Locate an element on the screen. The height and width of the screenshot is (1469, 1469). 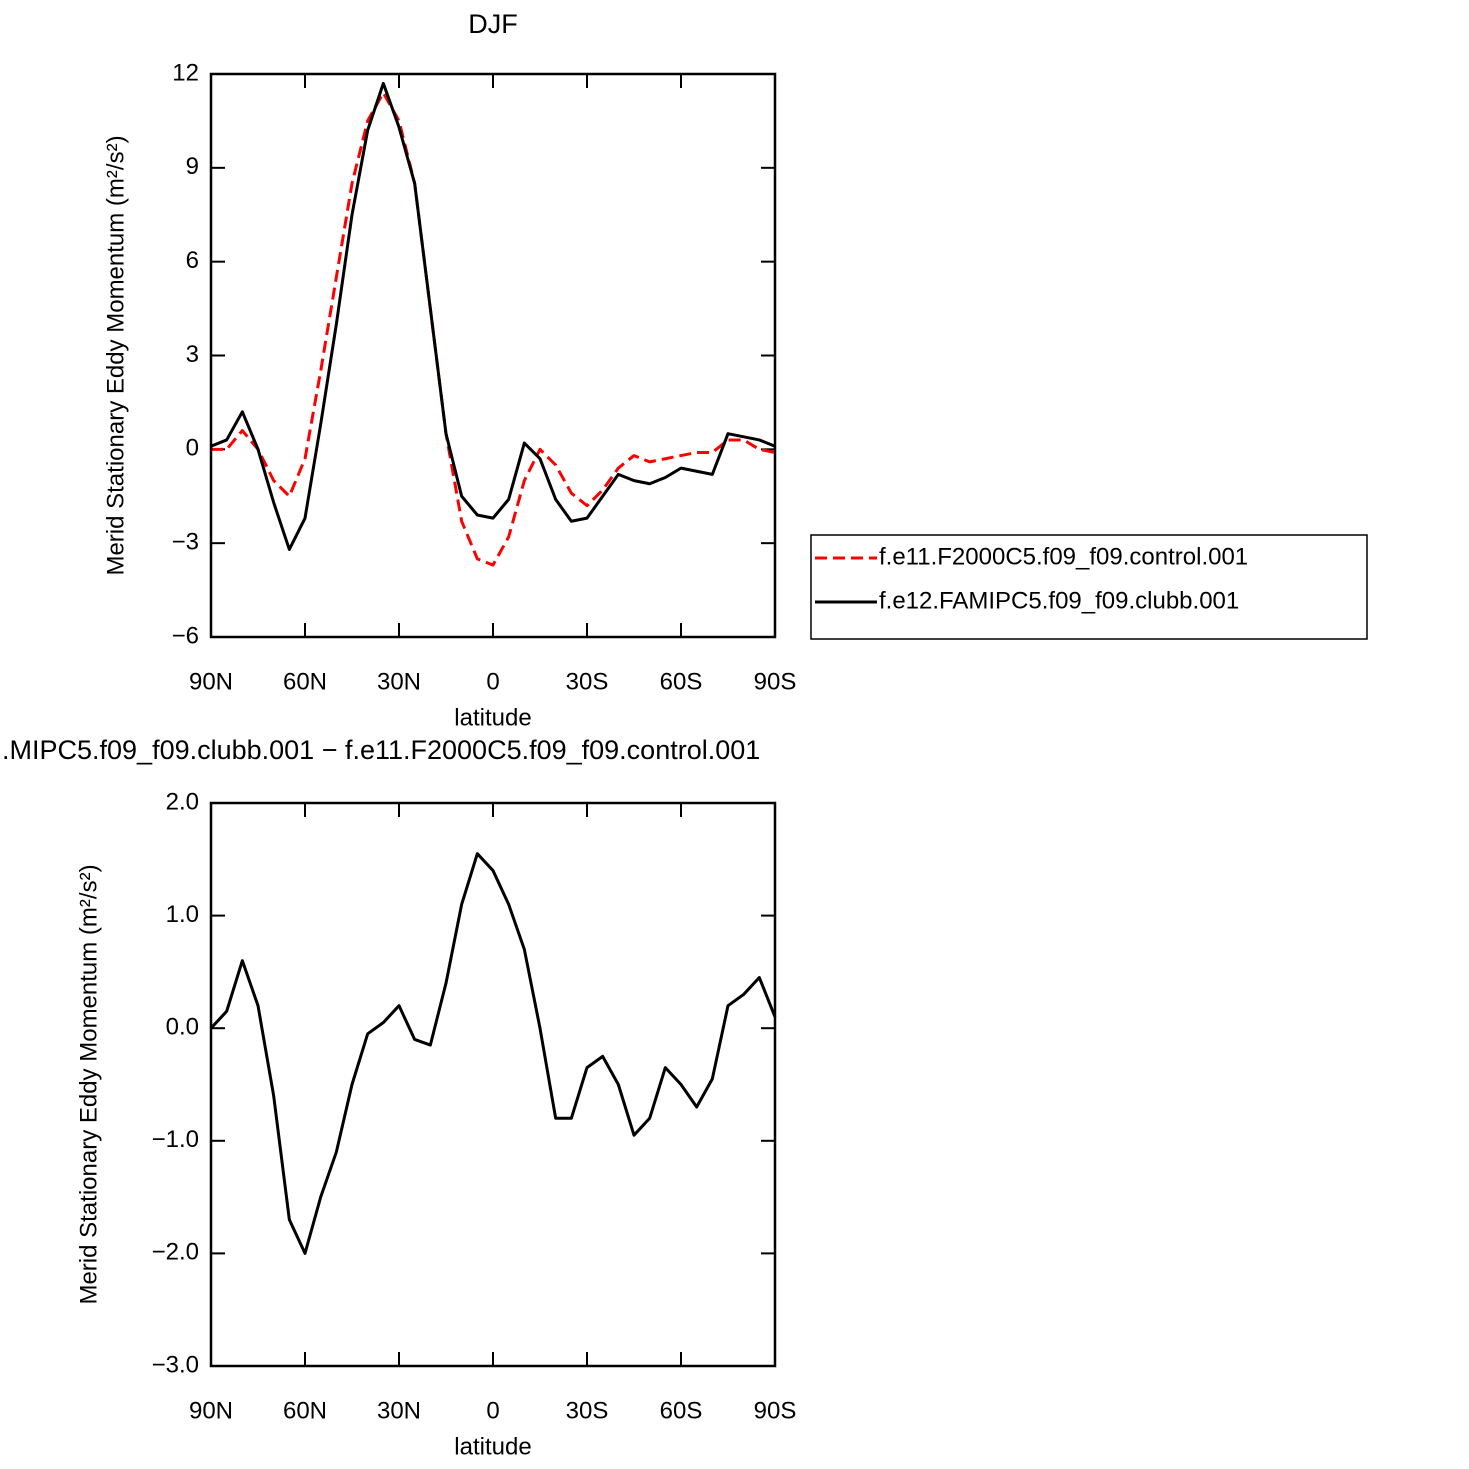
y-tick-label: −3.0 is located at coordinates (175, 1364).